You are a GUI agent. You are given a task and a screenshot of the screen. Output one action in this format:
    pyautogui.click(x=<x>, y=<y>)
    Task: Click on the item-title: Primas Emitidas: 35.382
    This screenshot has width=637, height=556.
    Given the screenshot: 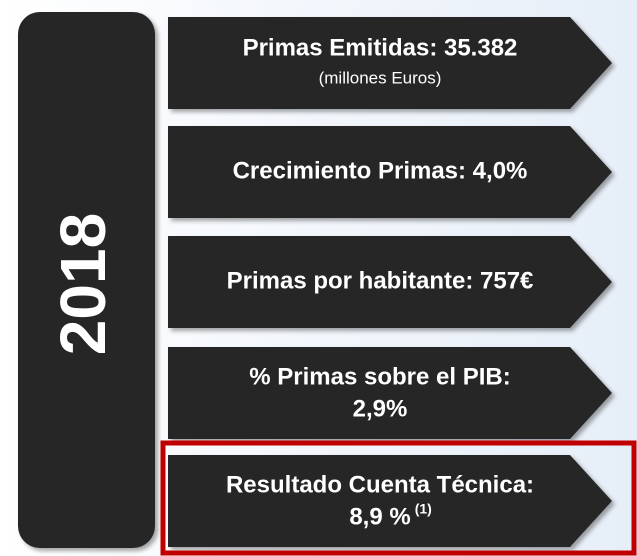 What is the action you would take?
    pyautogui.click(x=380, y=47)
    